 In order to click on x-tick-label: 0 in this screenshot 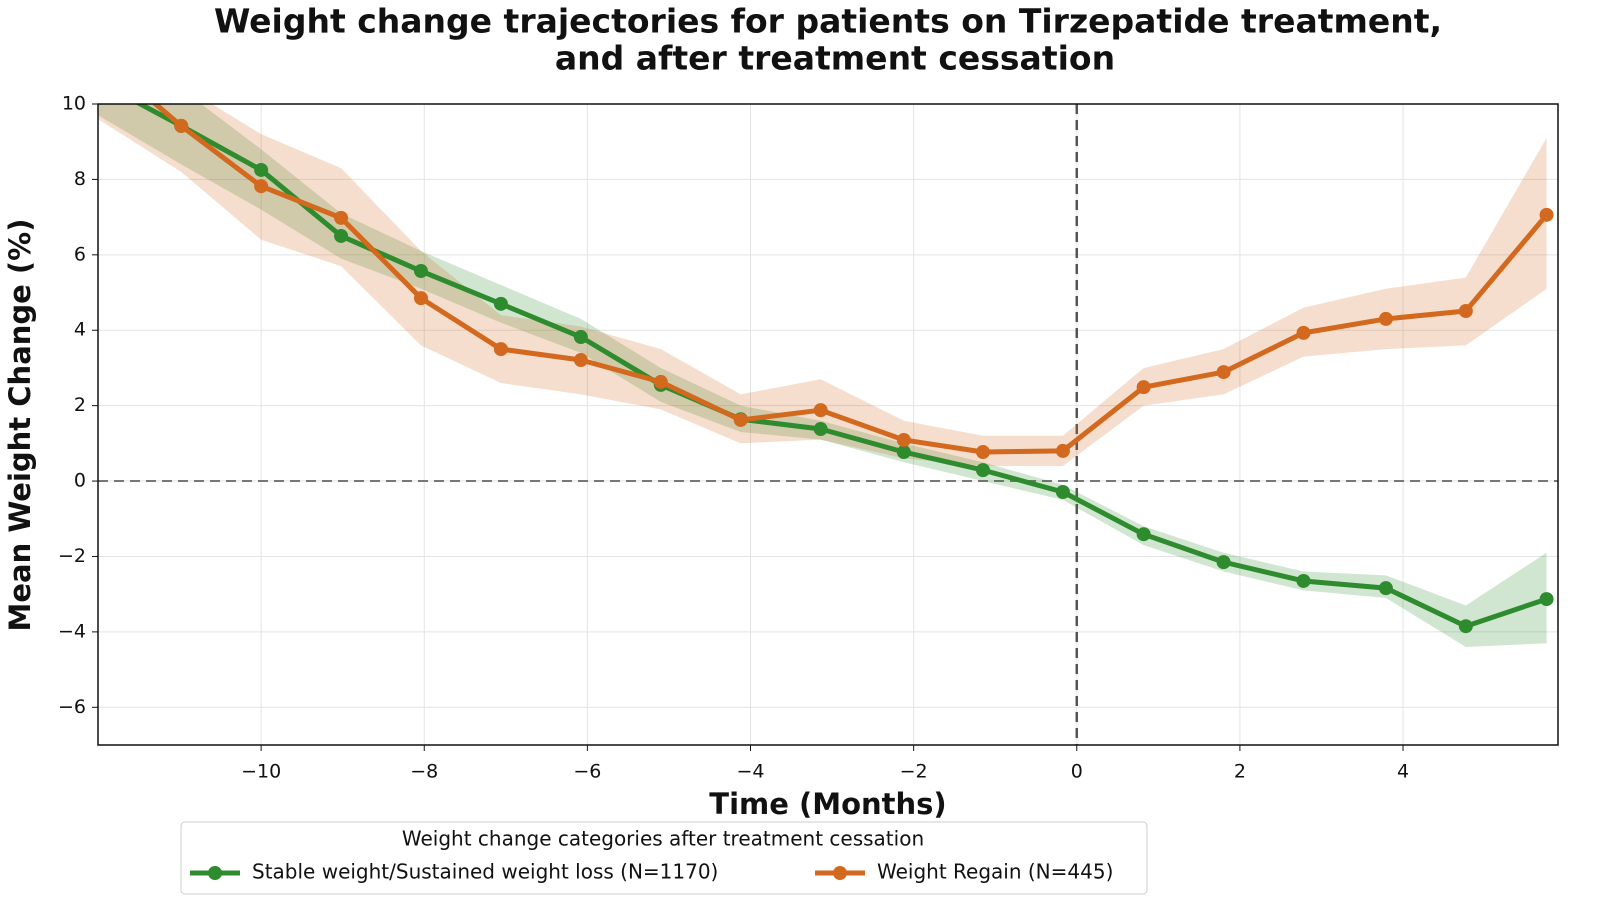, I will do `click(1077, 772)`.